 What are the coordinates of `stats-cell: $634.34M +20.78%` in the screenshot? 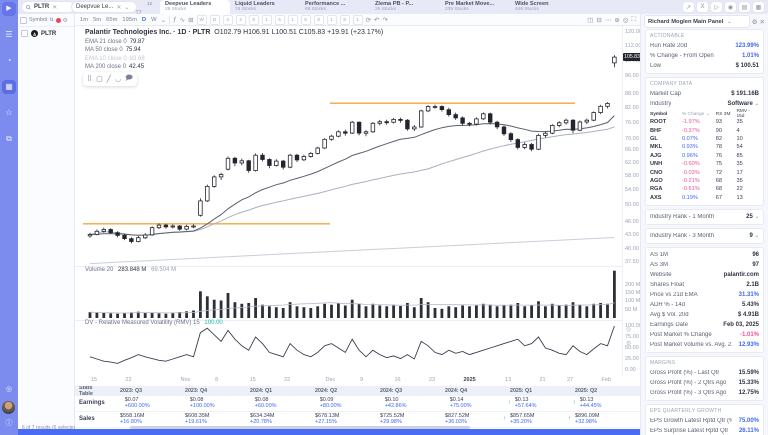 It's located at (262, 419).